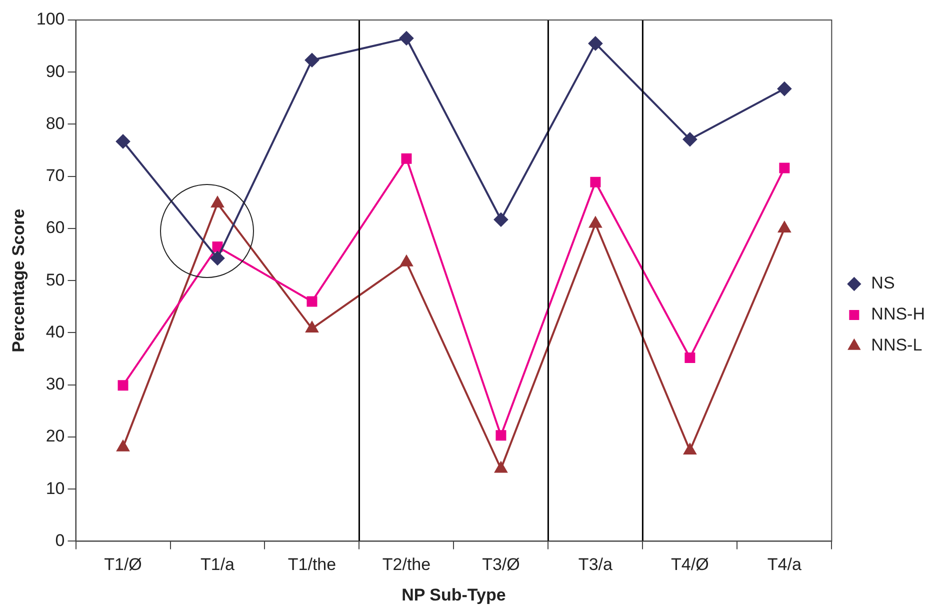 The height and width of the screenshot is (615, 945). Describe the element at coordinates (55, 71) in the screenshot. I see `y-tick-label: 90` at that location.